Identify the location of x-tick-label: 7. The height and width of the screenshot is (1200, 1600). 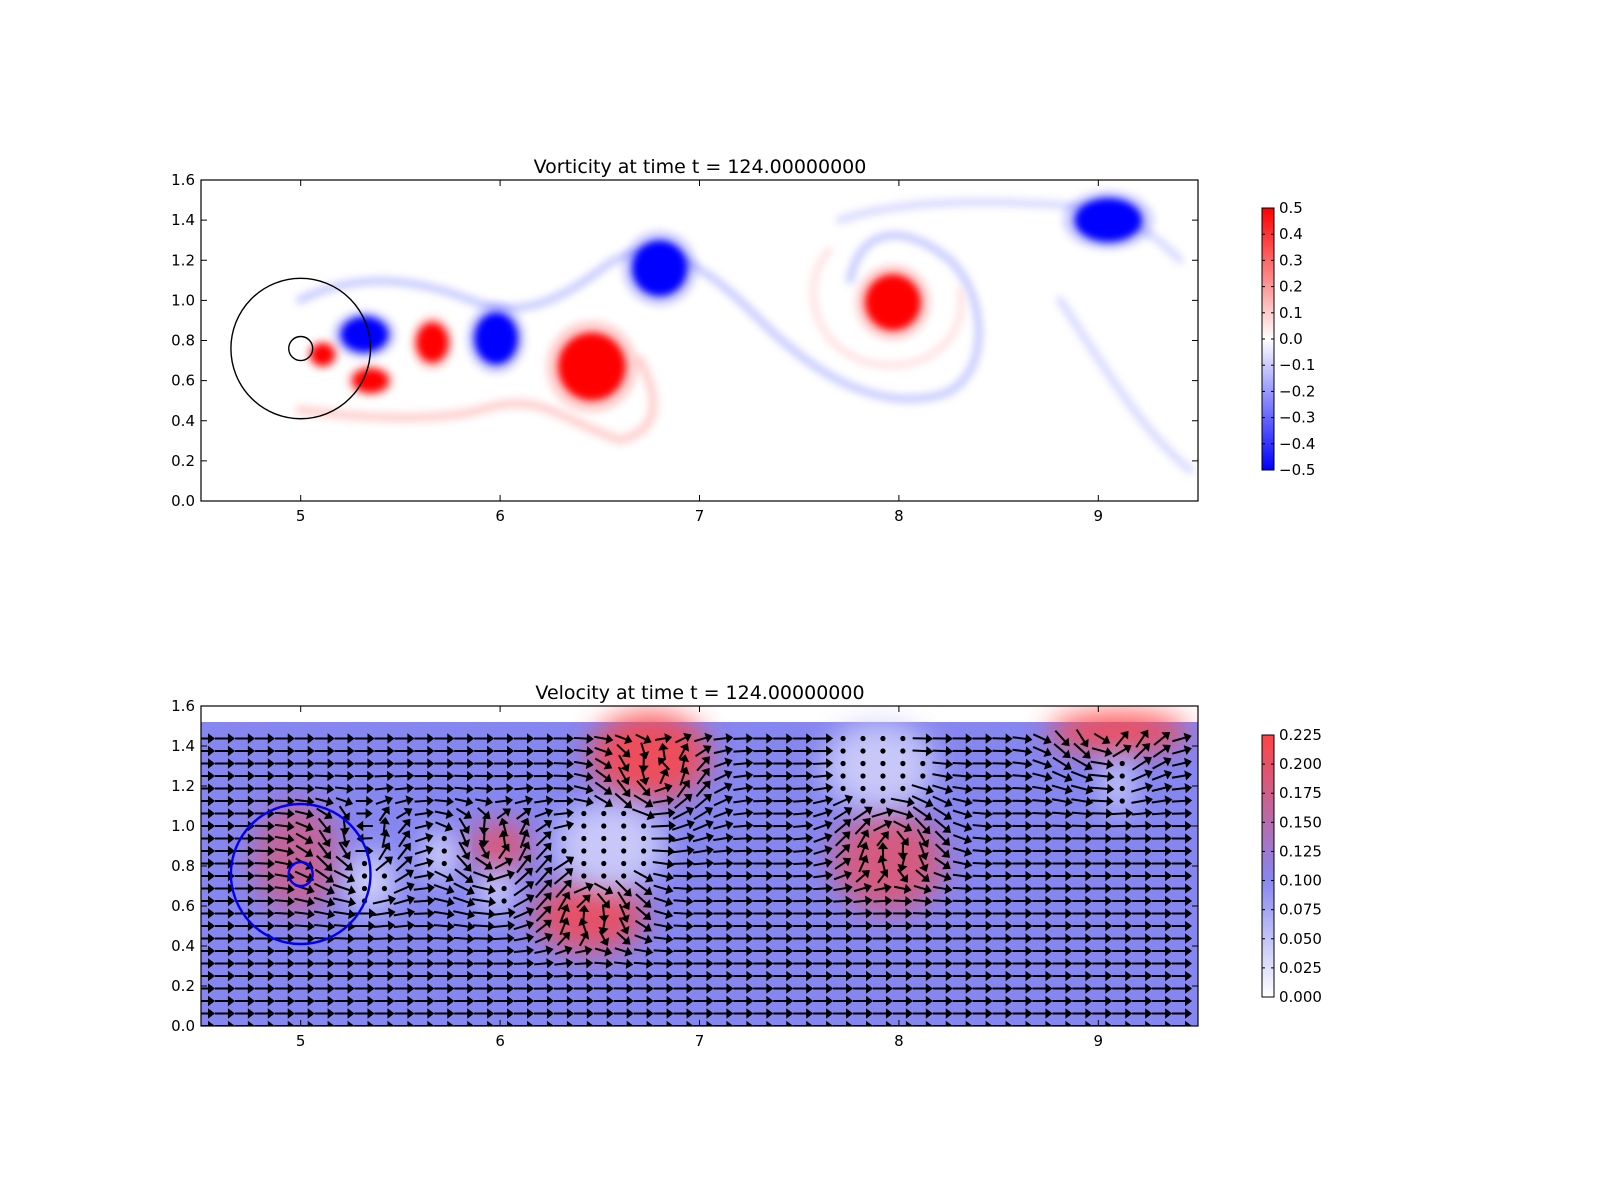
(700, 1041).